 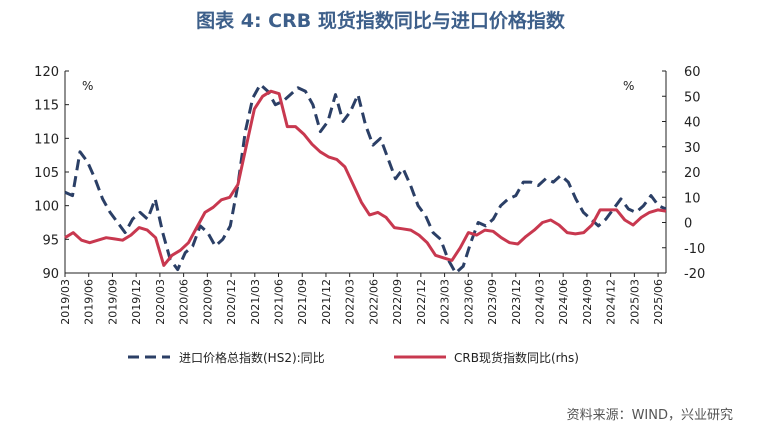 What do you see at coordinates (468, 302) in the screenshot?
I see `x-tick-label: 2023/06` at bounding box center [468, 302].